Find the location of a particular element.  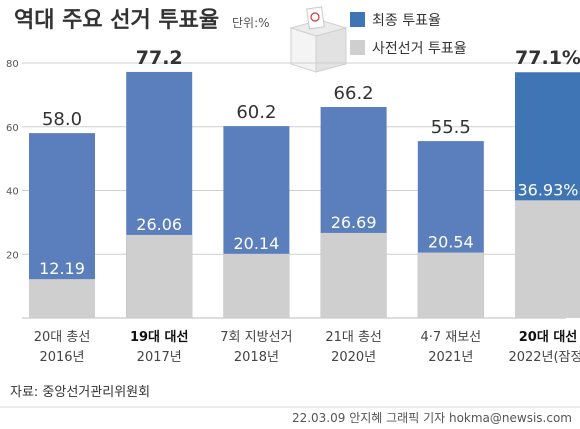

category-label: 7회 지방선거 is located at coordinates (256, 337).